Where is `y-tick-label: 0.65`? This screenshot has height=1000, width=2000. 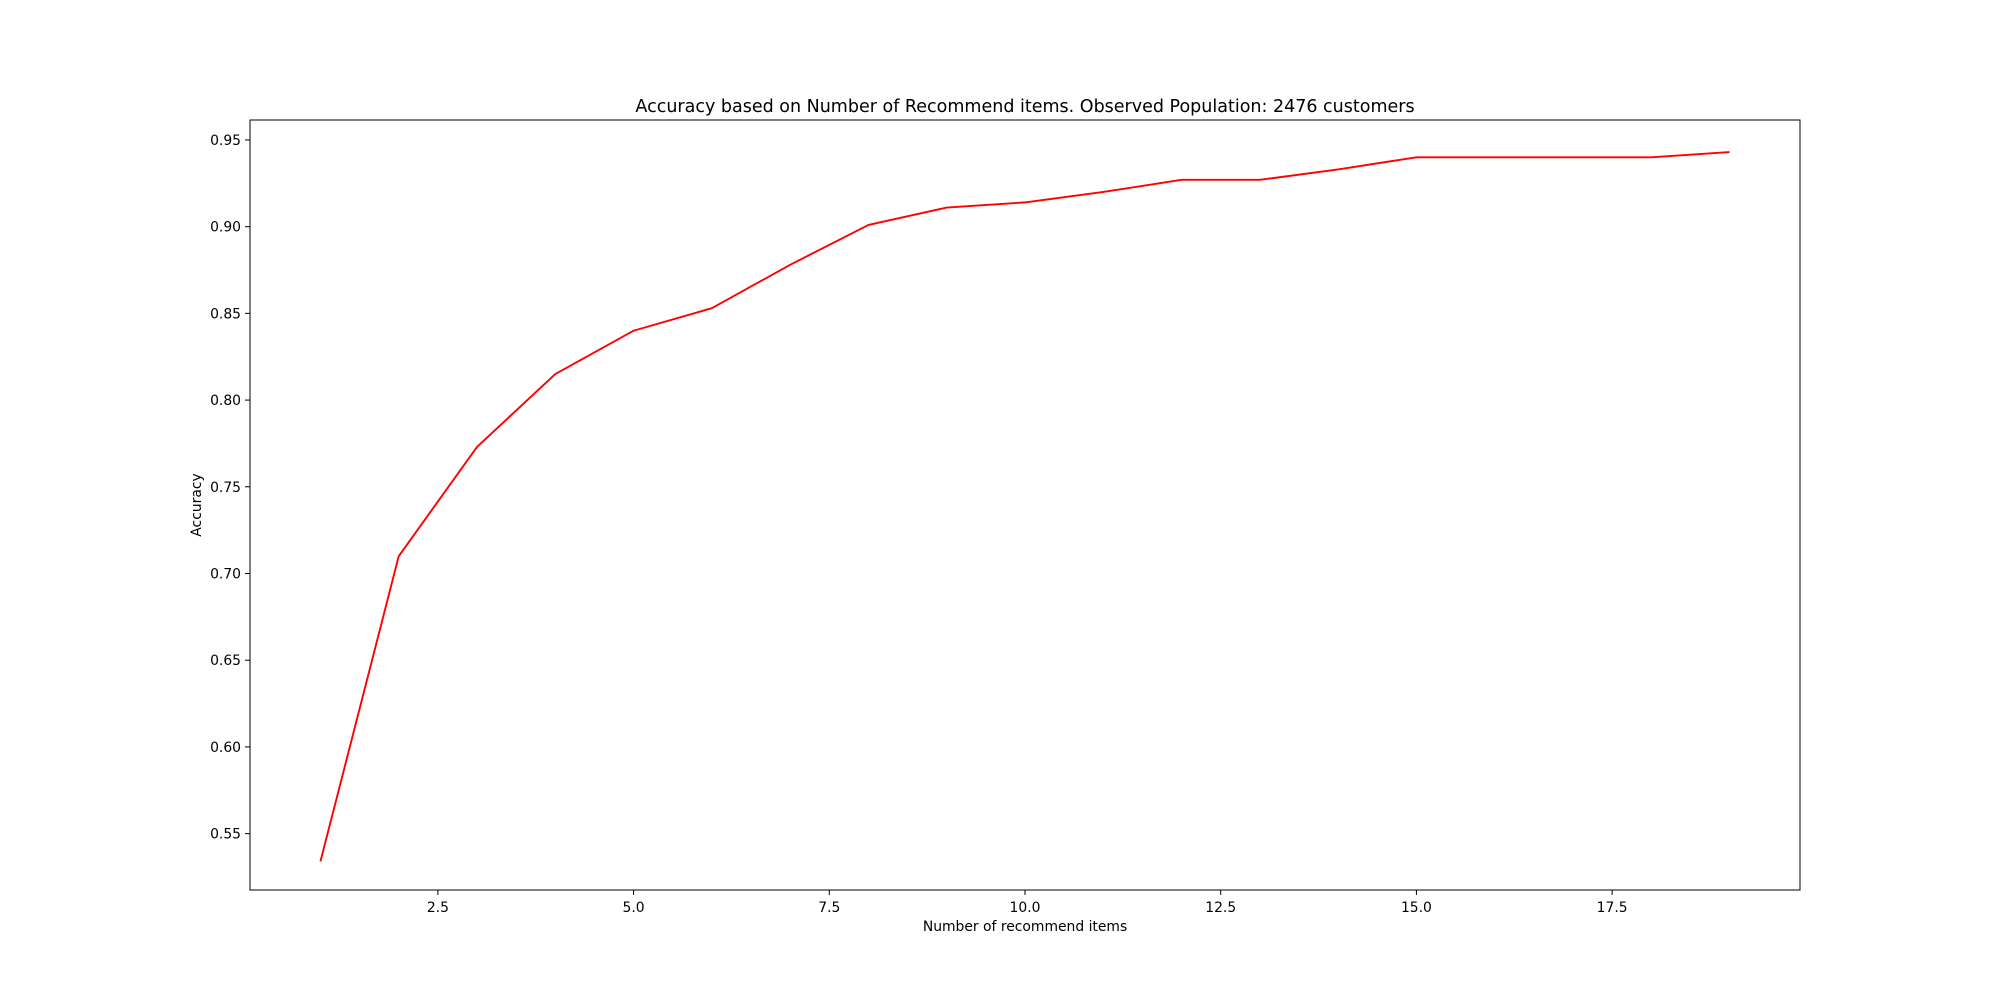 y-tick-label: 0.65 is located at coordinates (225, 661).